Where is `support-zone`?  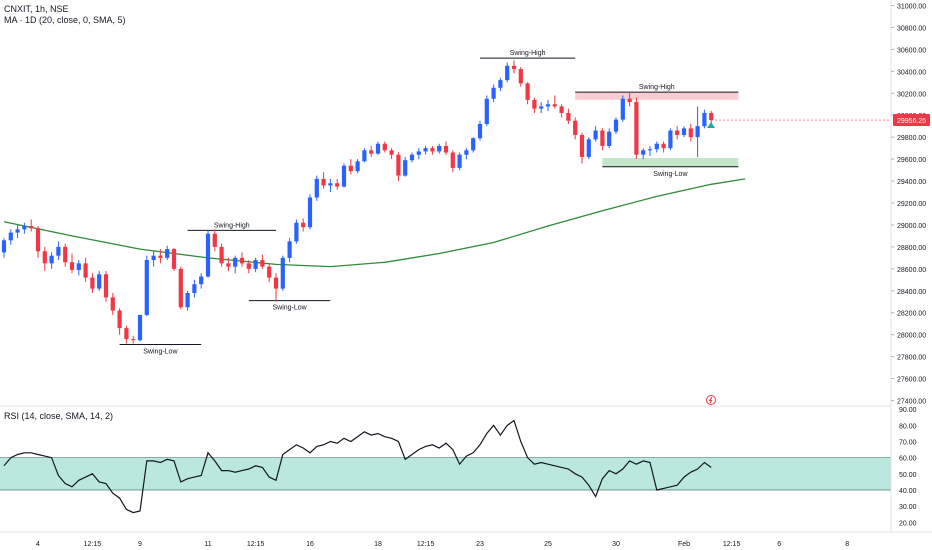 support-zone is located at coordinates (670, 162).